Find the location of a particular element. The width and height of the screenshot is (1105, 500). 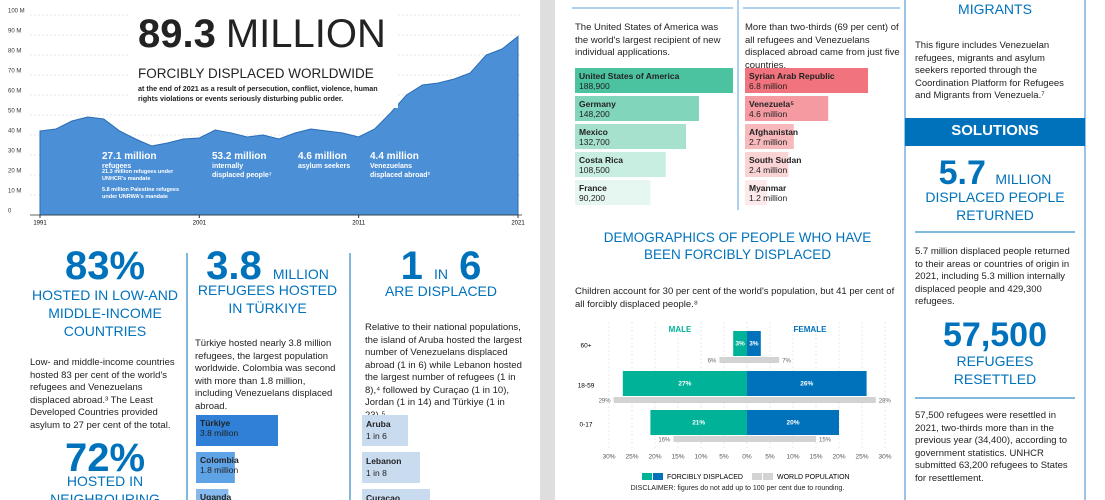

bar-label: Mexico is located at coordinates (593, 132).